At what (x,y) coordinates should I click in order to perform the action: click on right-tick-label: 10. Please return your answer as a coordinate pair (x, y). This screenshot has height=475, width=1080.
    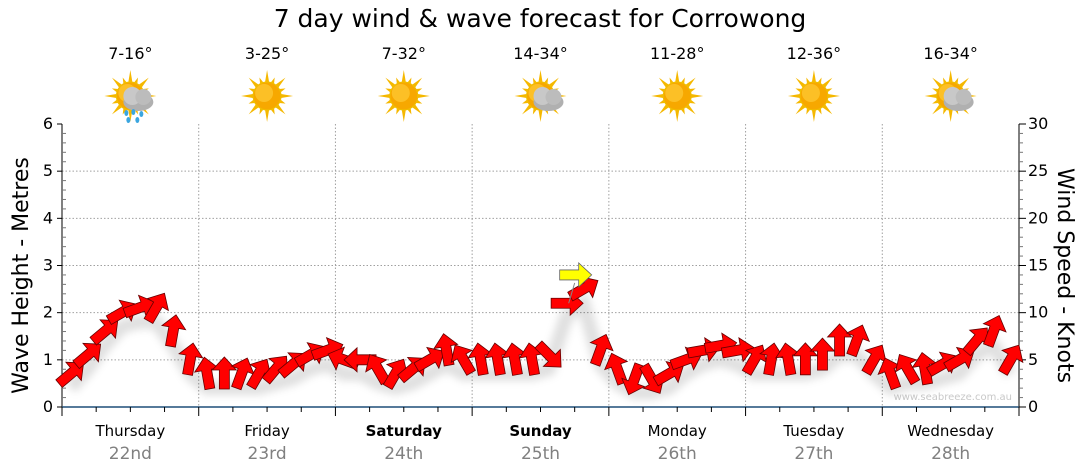
    Looking at the image, I should click on (1038, 312).